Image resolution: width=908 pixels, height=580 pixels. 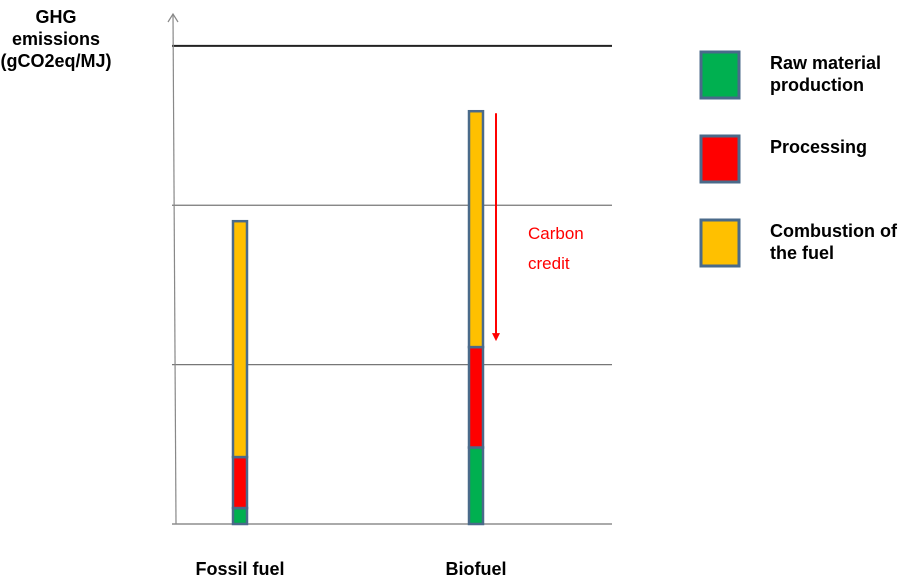 What do you see at coordinates (826, 74) in the screenshot?
I see `legend-label: Raw material production` at bounding box center [826, 74].